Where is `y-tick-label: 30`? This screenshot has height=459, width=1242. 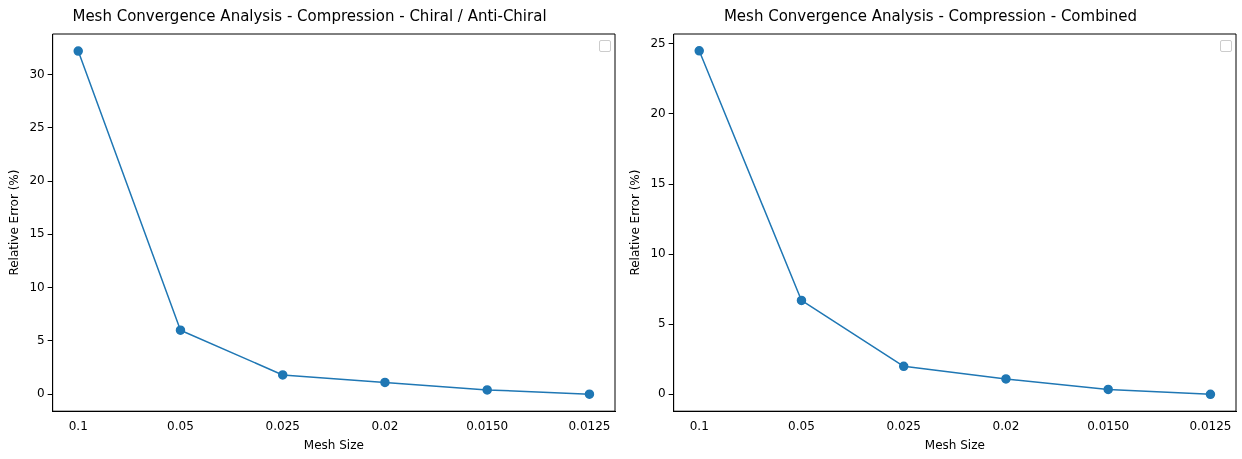
y-tick-label: 30 is located at coordinates (37, 73).